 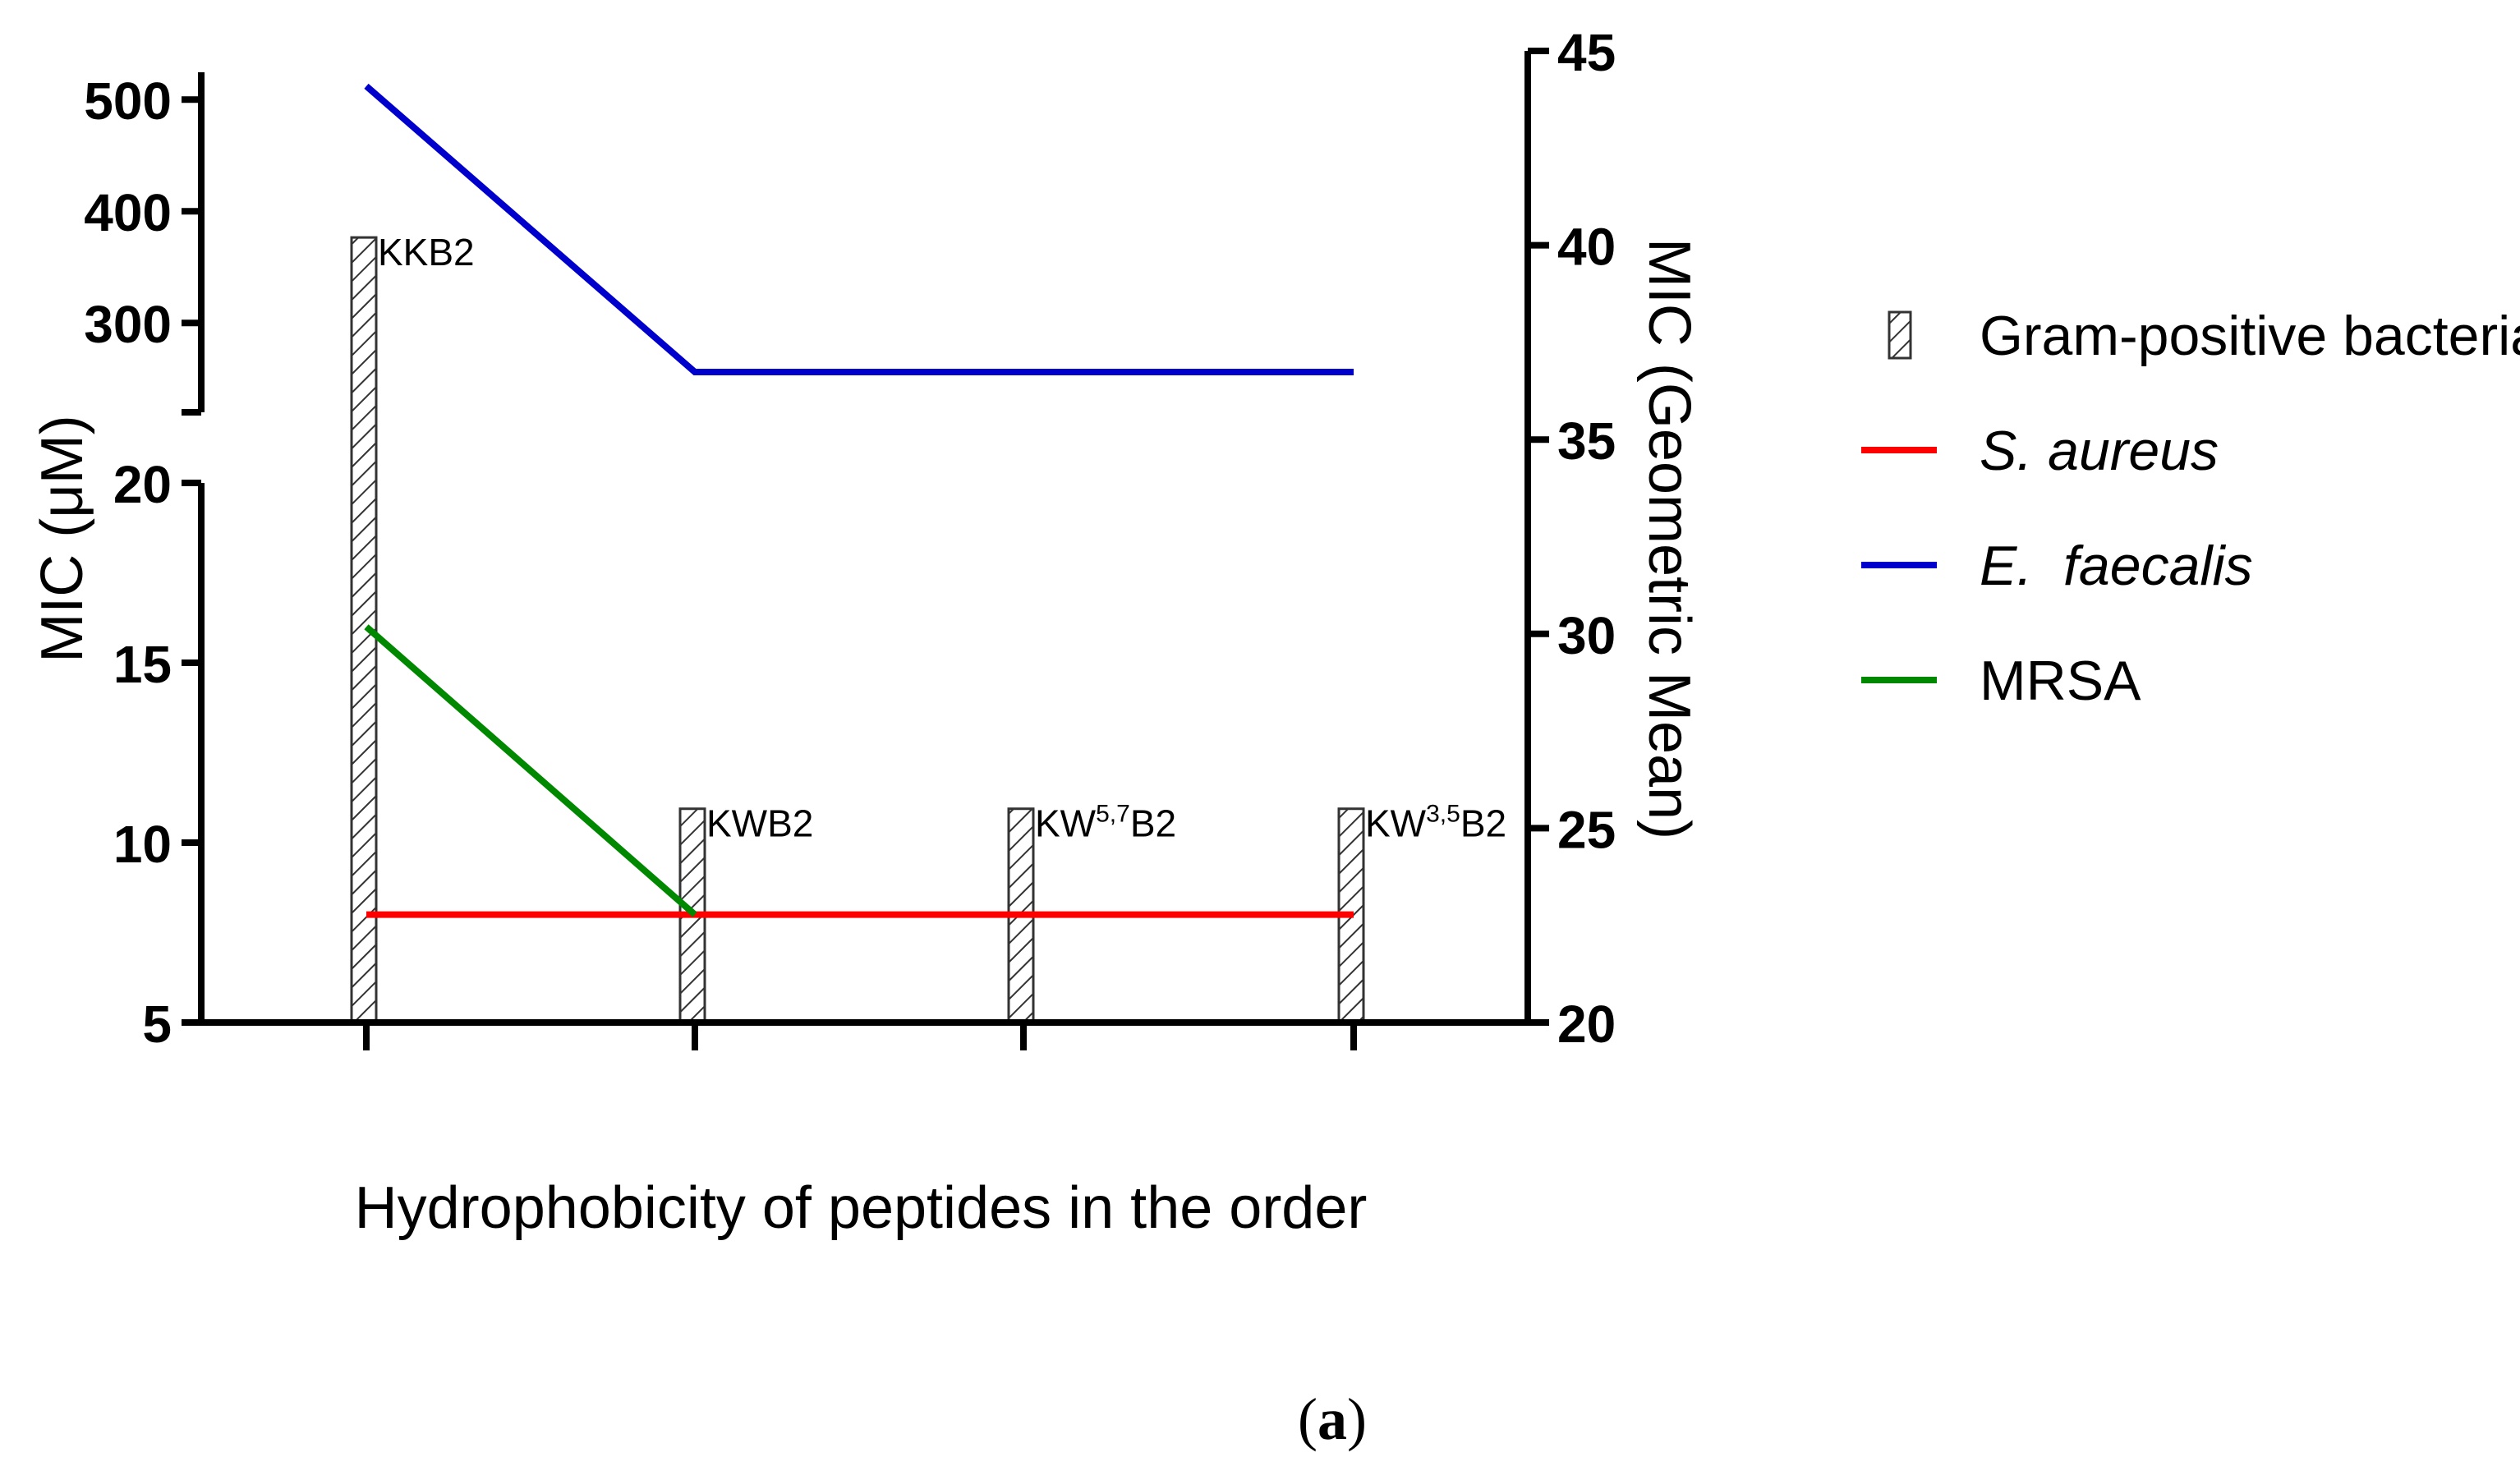 I want to click on x-axis-label: Hydrophobicity of peptides in the order, so click(x=861, y=1208).